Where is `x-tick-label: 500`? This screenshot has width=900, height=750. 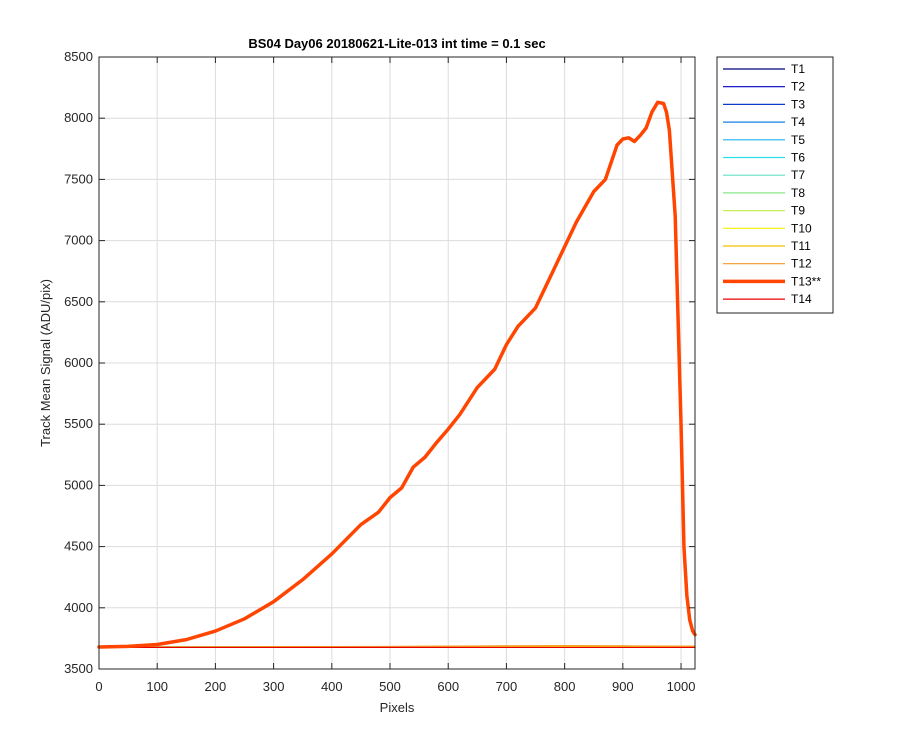 x-tick-label: 500 is located at coordinates (390, 686).